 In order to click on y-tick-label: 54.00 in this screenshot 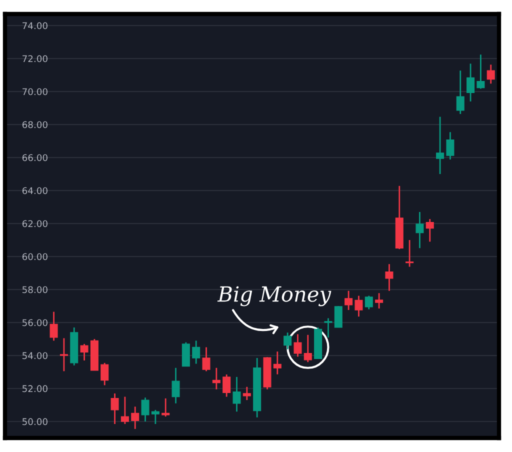, I will do `click(35, 356)`.